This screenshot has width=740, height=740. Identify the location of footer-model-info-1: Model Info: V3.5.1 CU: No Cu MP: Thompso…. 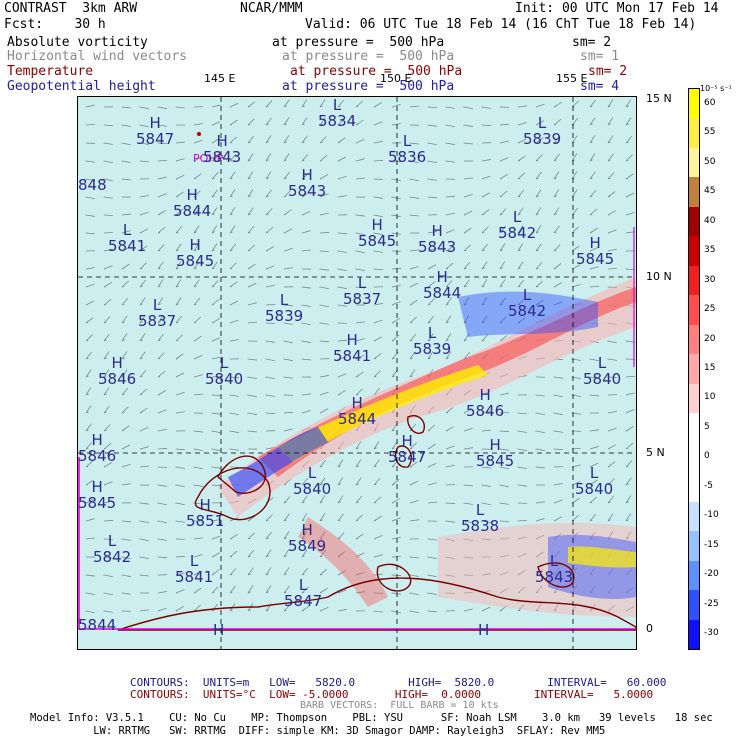
(371, 718).